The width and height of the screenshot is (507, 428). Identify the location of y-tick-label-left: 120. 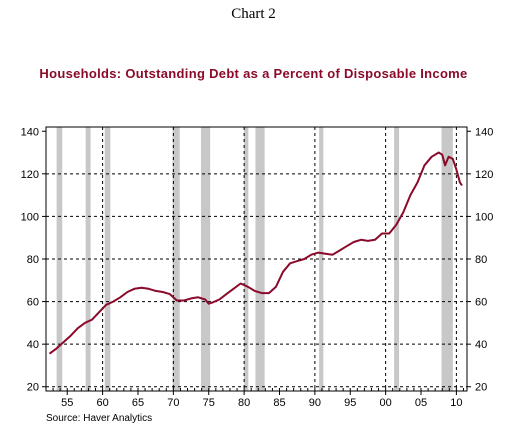
(30, 175).